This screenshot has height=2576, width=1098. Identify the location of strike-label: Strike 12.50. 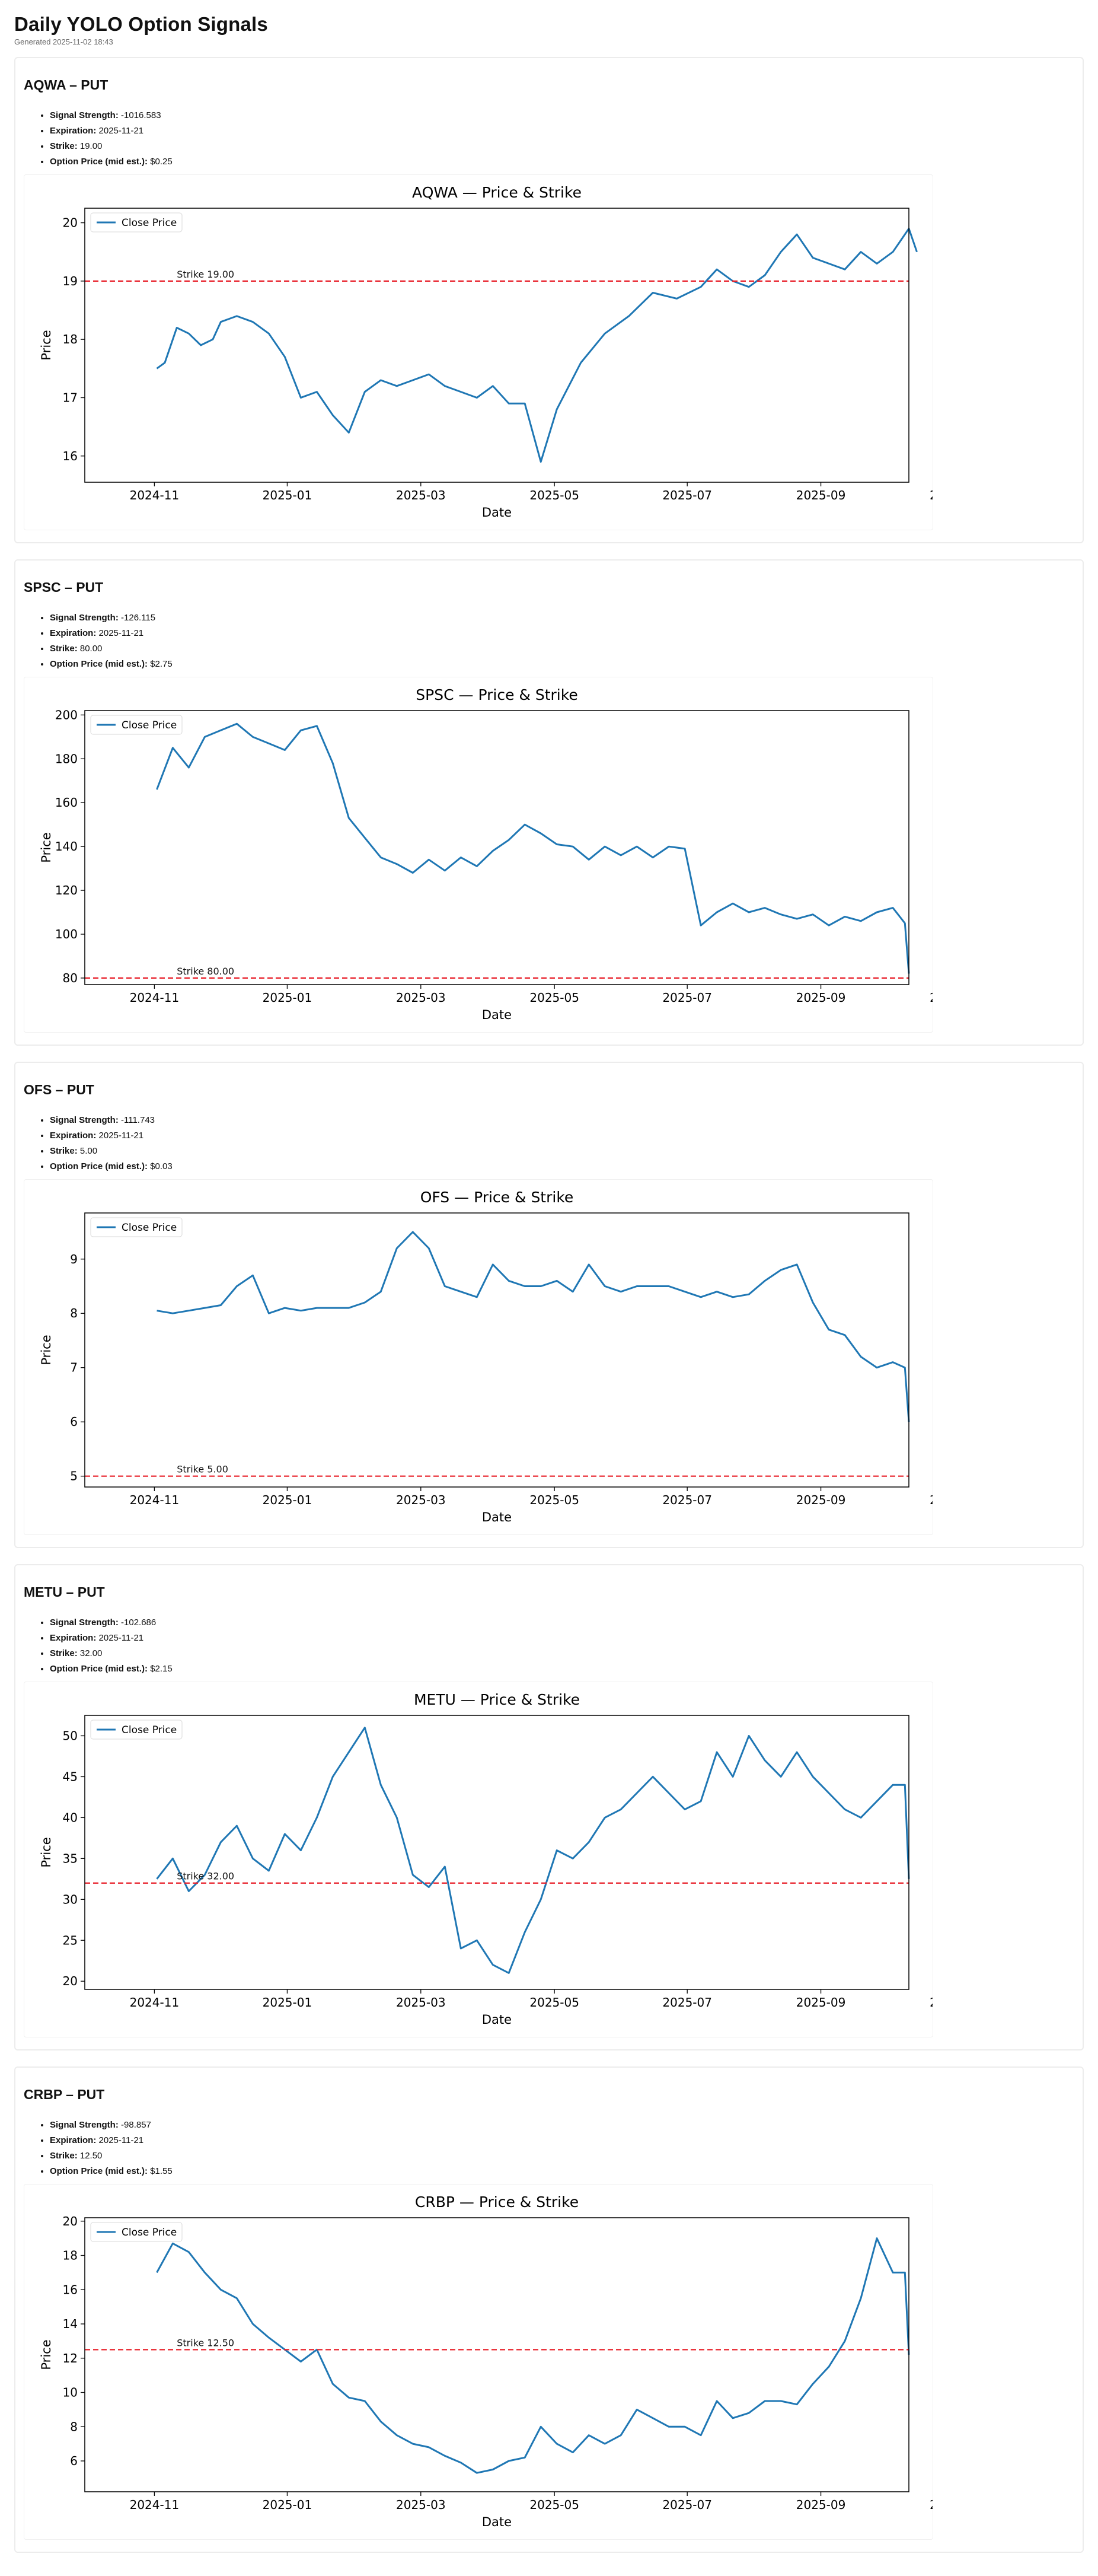
(205, 2342).